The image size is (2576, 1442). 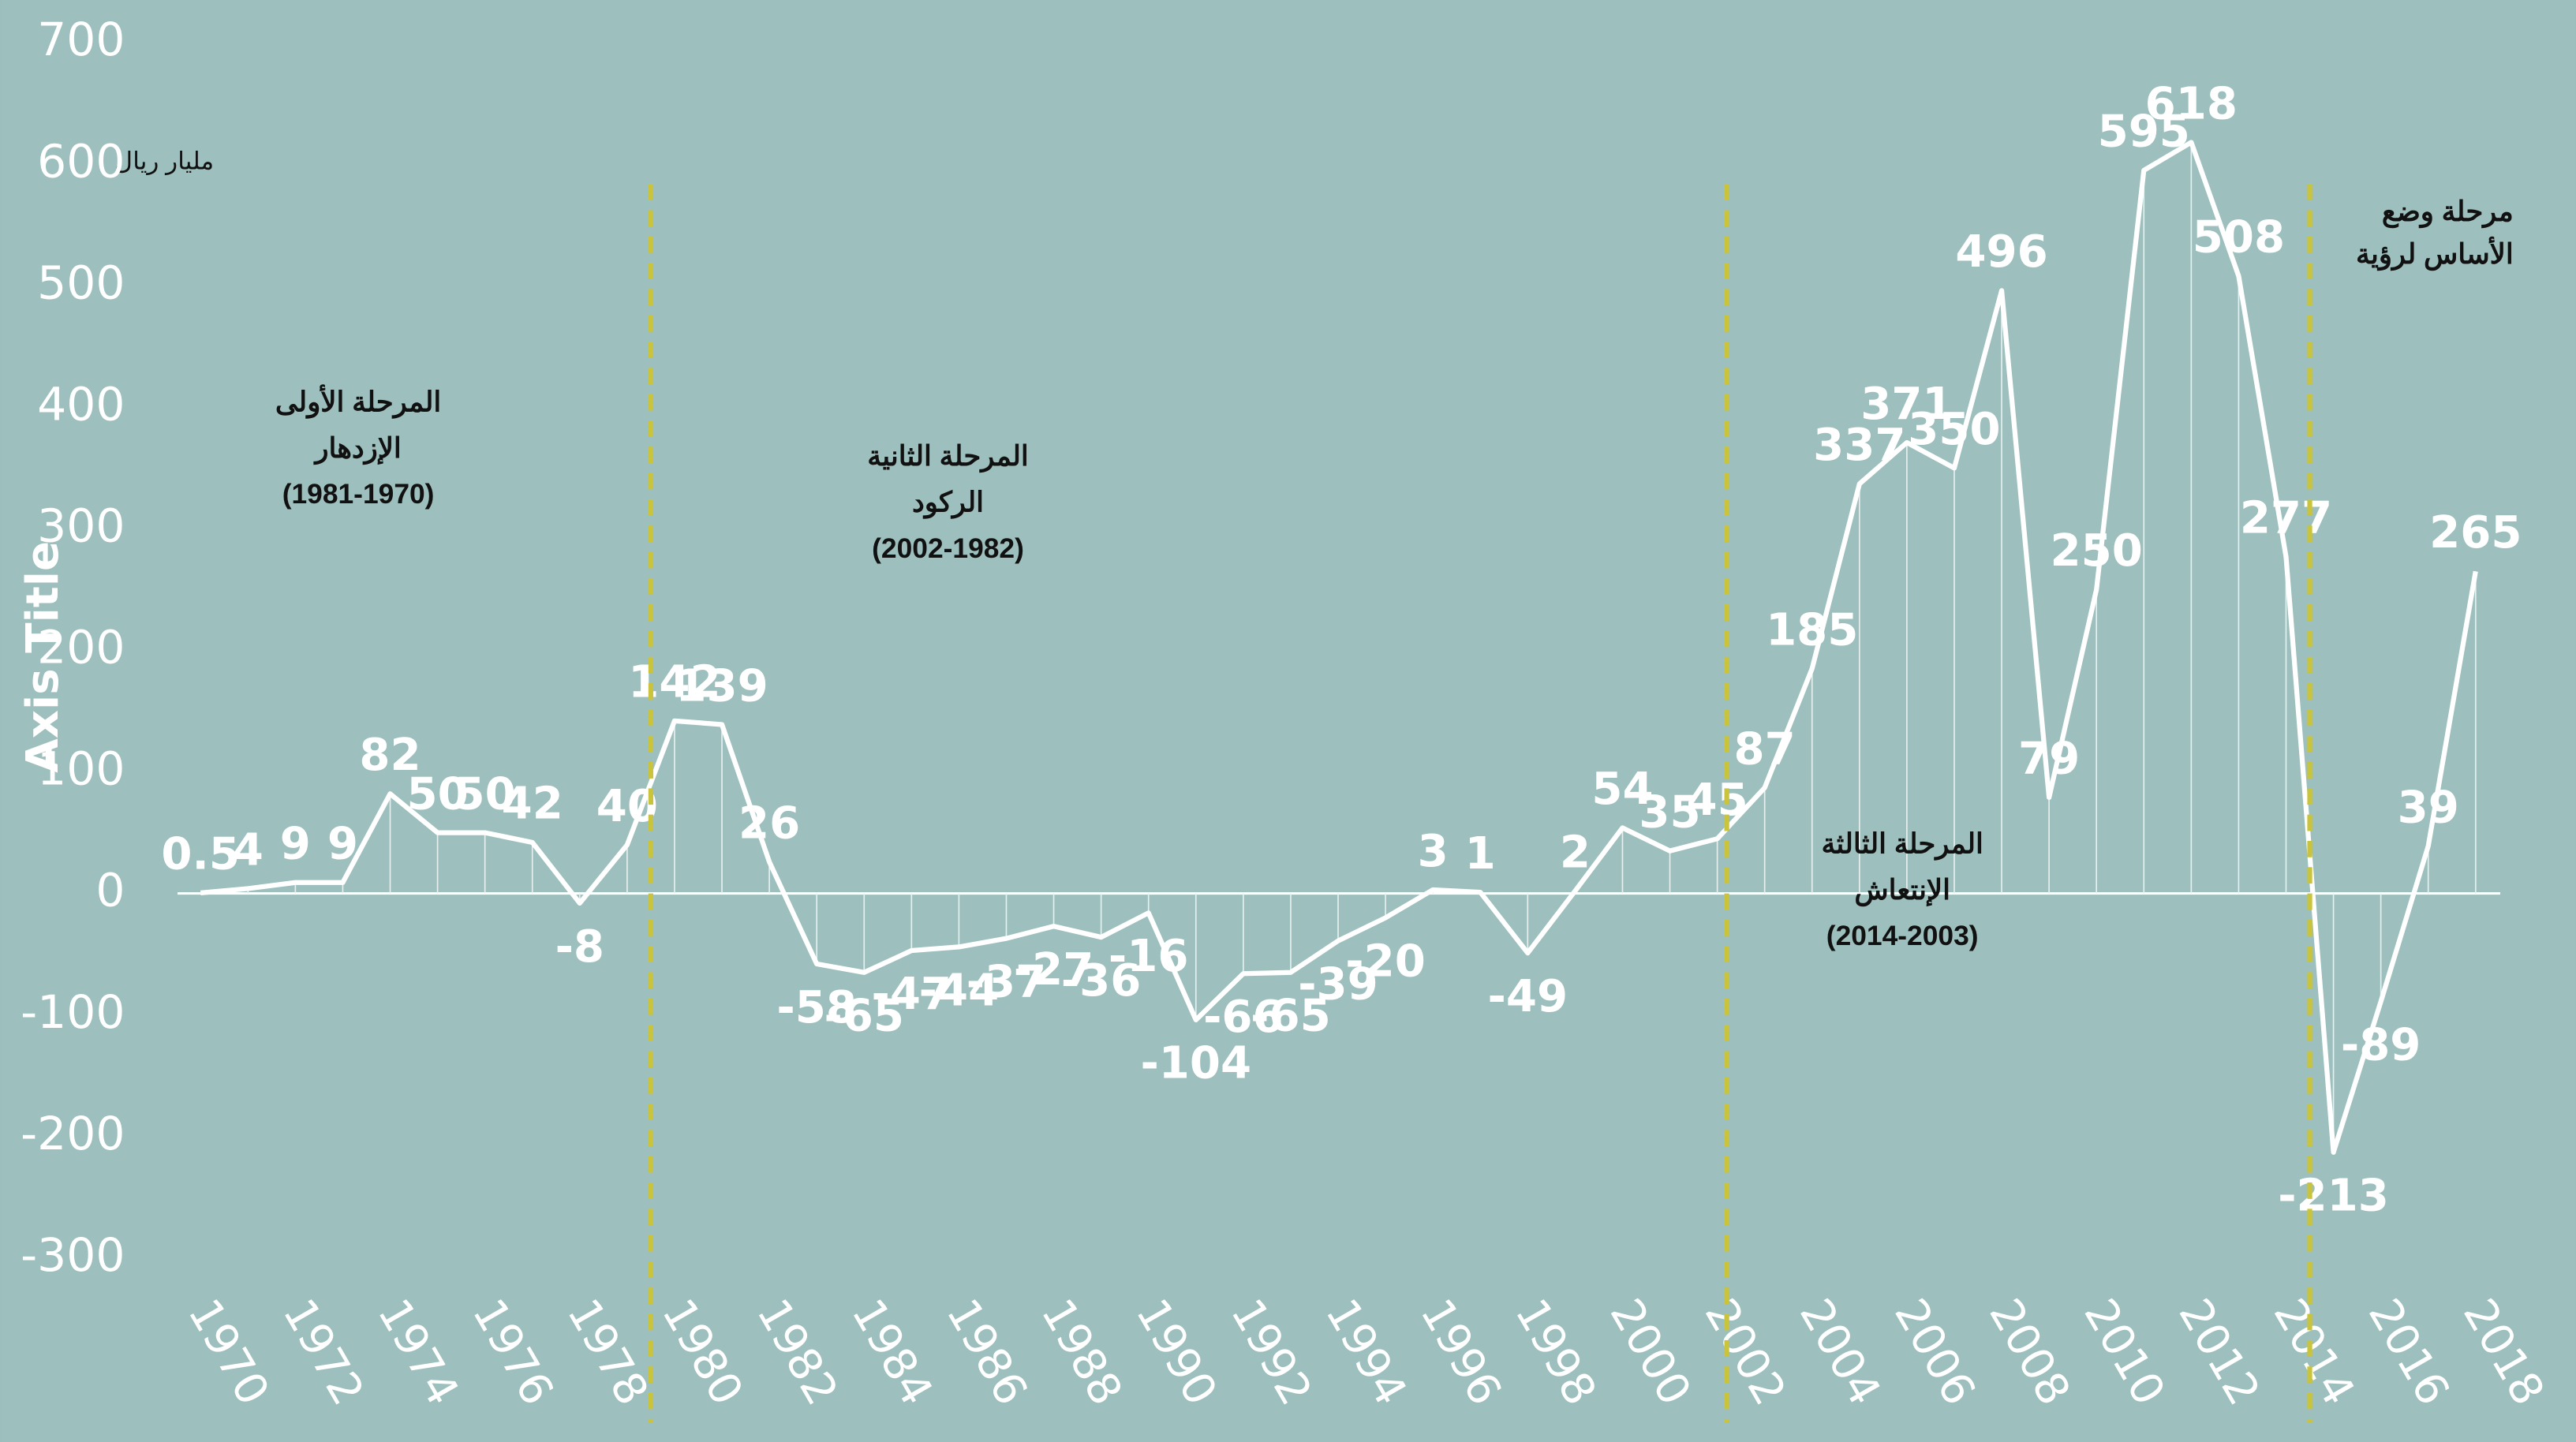 I want to click on data-label: -37, so click(x=1006, y=982).